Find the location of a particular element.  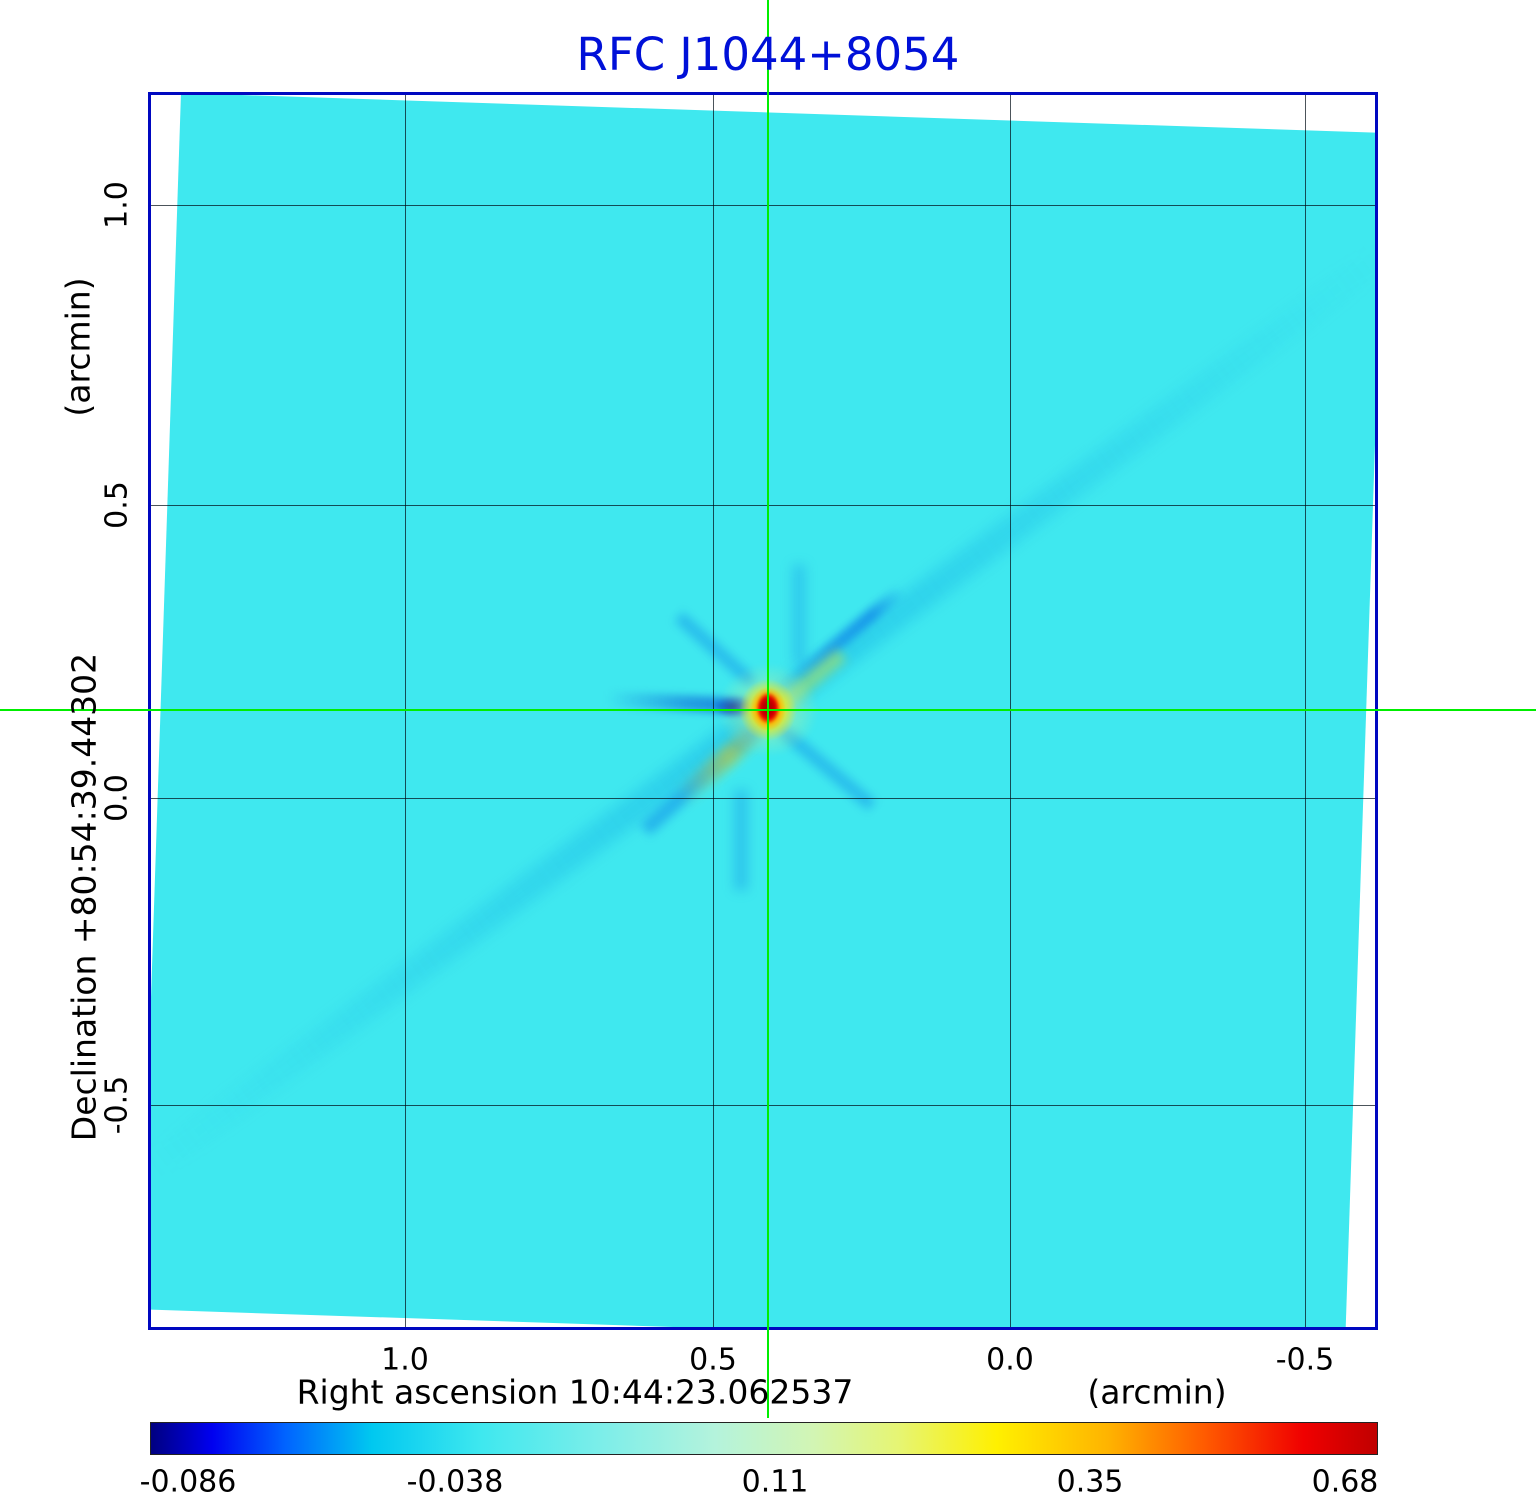

plot-title: RFC J1044+8054 is located at coordinates (768, 54).